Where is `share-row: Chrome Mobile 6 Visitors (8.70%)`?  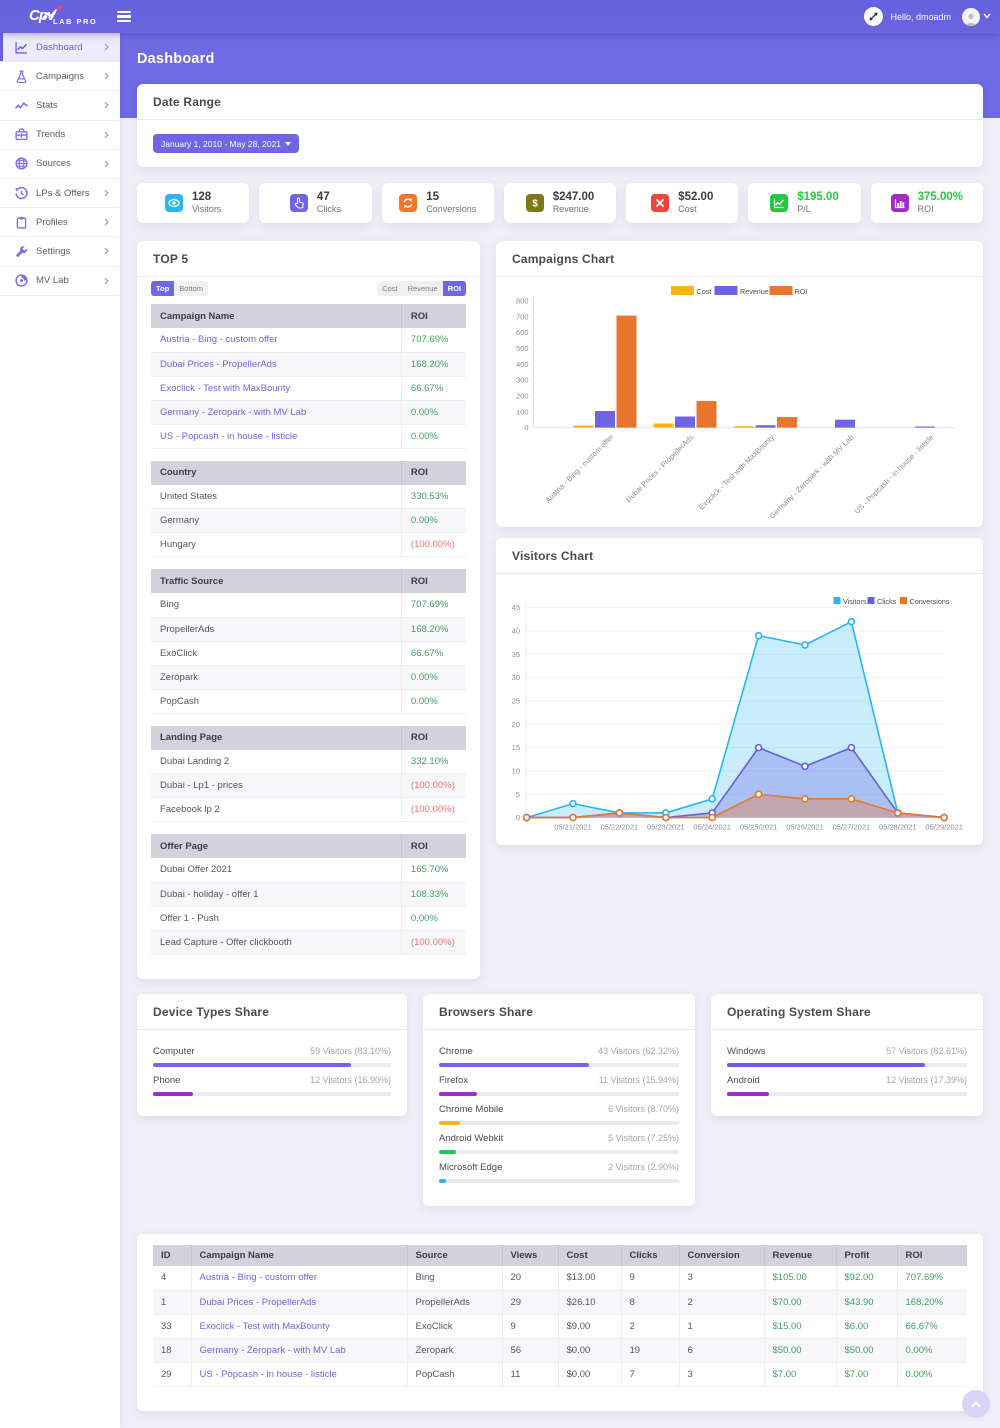 share-row: Chrome Mobile 6 Visitors (8.70%) is located at coordinates (559, 1114).